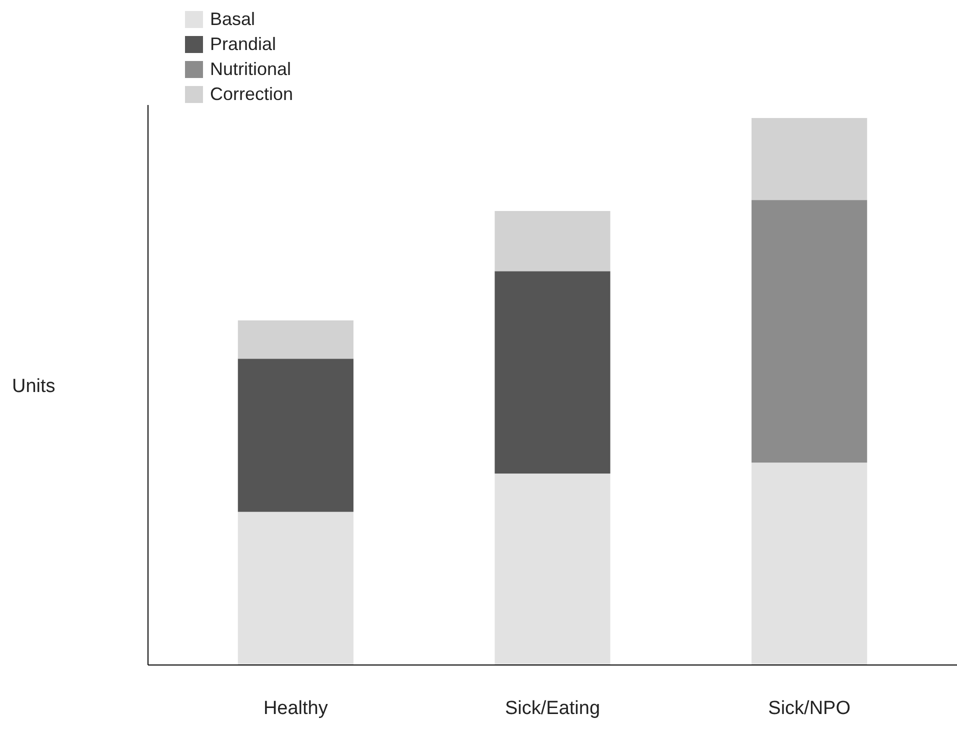 The width and height of the screenshot is (957, 736). I want to click on legend-label: Correction, so click(252, 94).